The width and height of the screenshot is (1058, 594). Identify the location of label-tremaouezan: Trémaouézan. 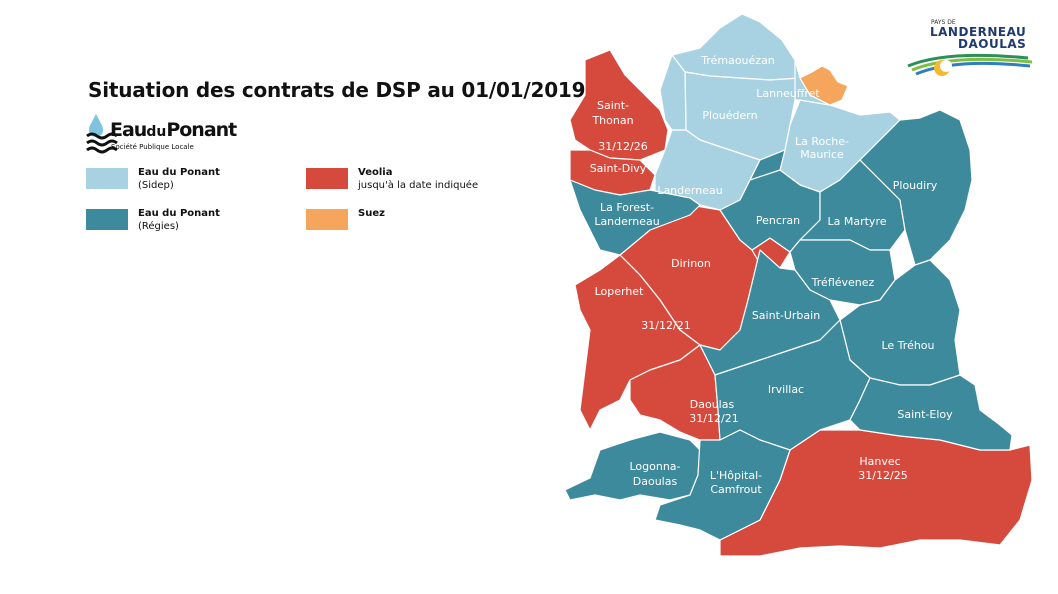
(737, 60).